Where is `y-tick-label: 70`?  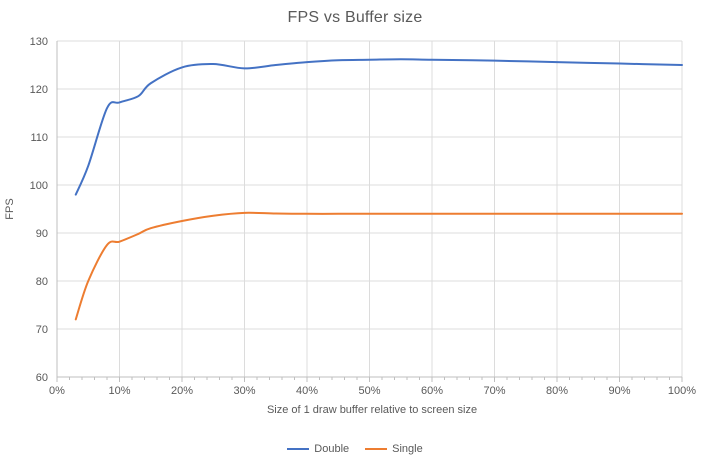 y-tick-label: 70 is located at coordinates (42, 330).